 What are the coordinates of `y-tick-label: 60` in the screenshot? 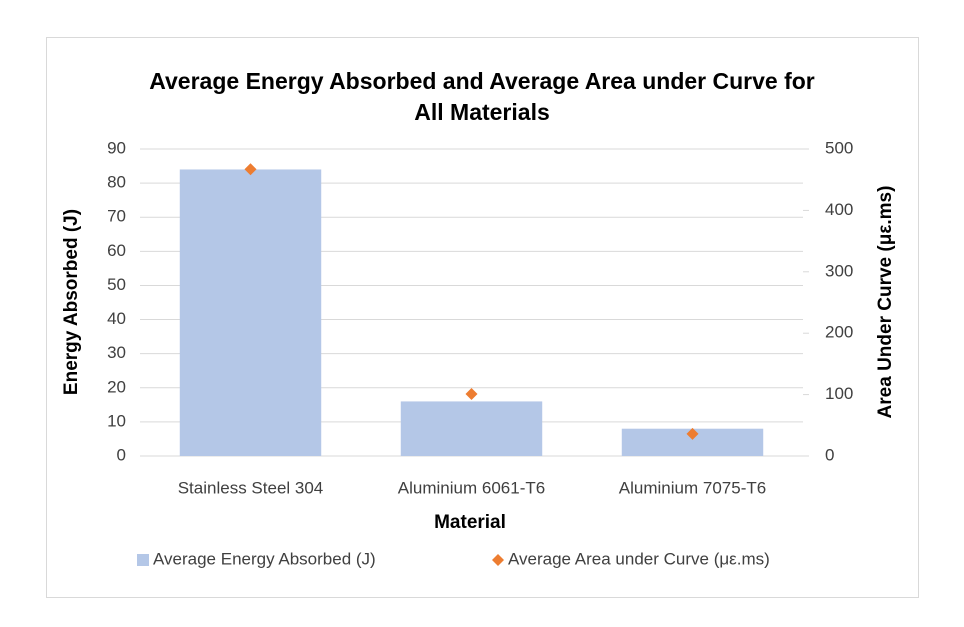 It's located at (116, 250).